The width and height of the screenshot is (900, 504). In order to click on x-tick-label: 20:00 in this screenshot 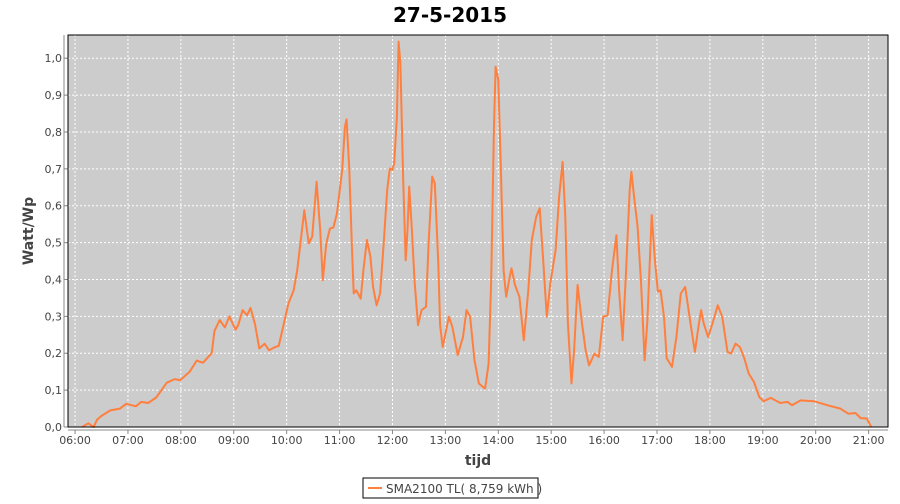, I will do `click(816, 440)`.